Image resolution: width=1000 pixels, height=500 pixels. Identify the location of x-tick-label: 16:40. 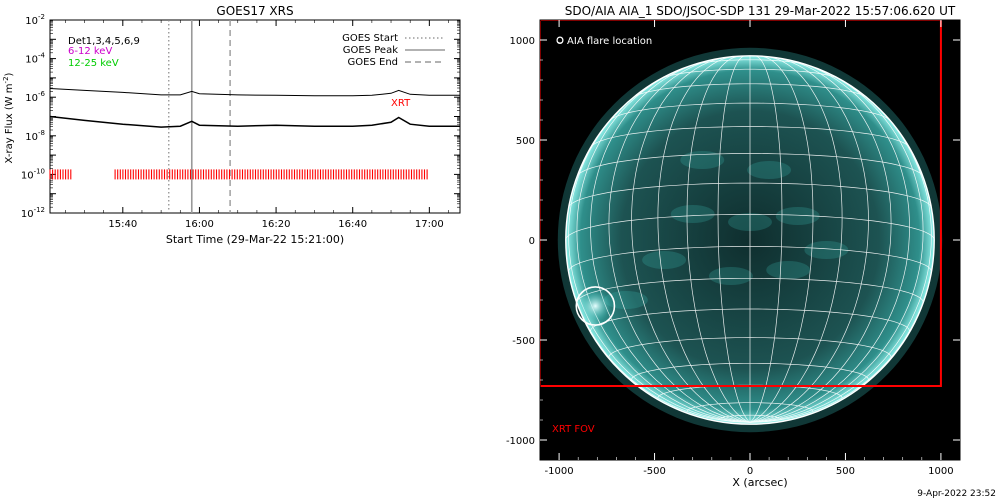
(352, 224).